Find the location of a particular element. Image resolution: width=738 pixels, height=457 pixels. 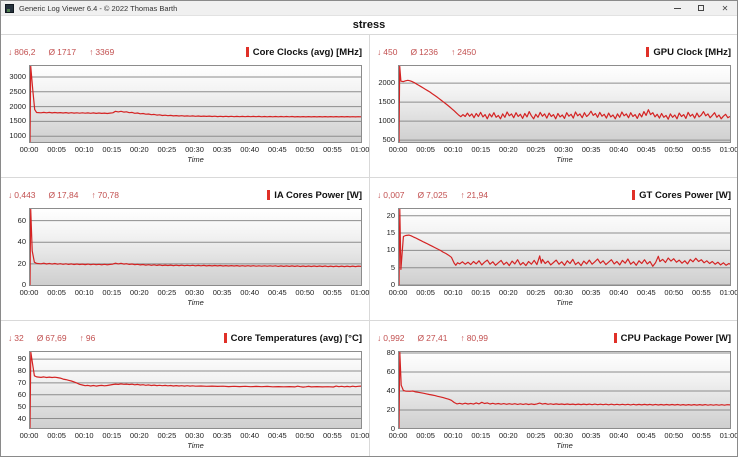

chart-stats: ↓ 0,443 Ø 17,84 ↑ 70,78 is located at coordinates (63, 195).